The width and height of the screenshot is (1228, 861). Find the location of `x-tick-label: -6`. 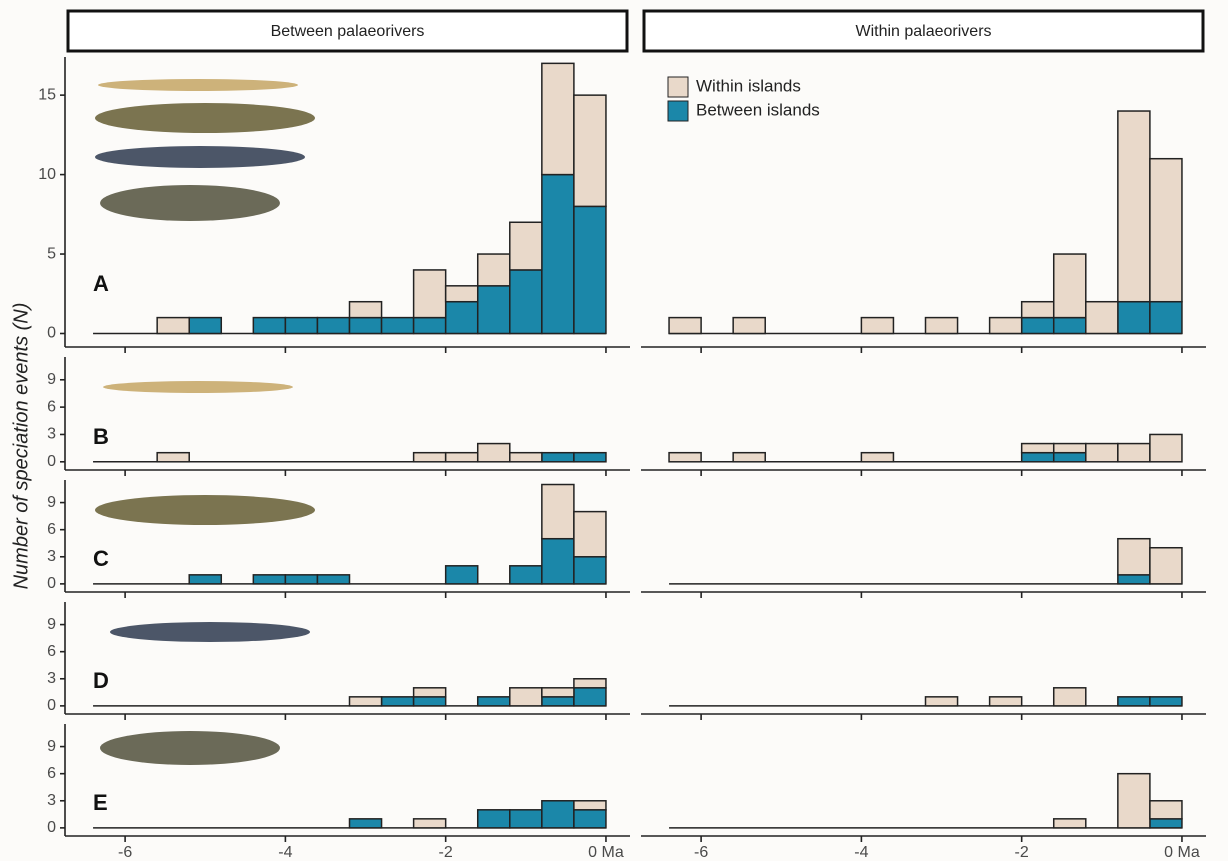

x-tick-label: -6 is located at coordinates (701, 852).